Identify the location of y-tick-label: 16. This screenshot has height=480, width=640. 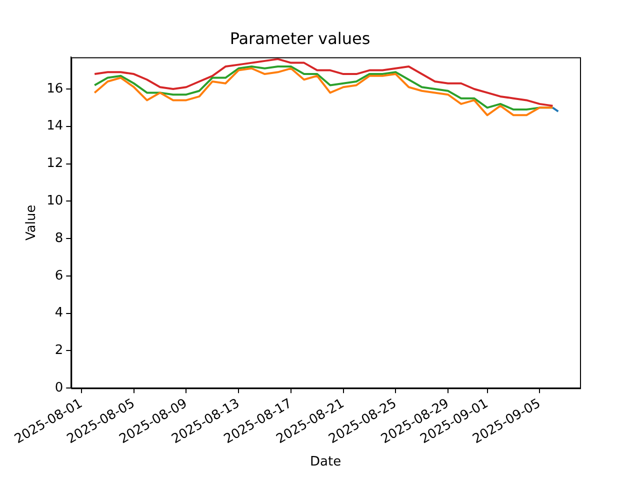
(55, 88).